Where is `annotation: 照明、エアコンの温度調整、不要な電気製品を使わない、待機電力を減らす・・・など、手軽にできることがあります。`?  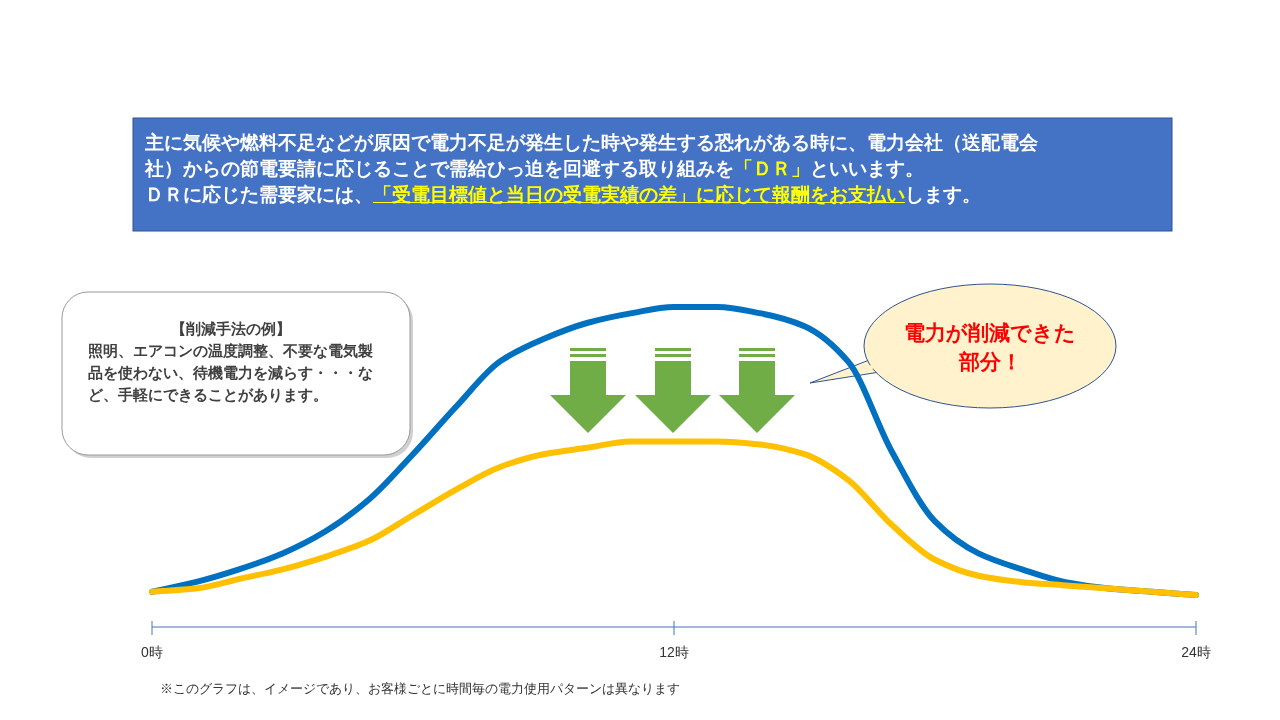 annotation: 照明、エアコンの温度調整、不要な電気製品を使わない、待機電力を減らす・・・など、手軽にできることがあります。 is located at coordinates (231, 373).